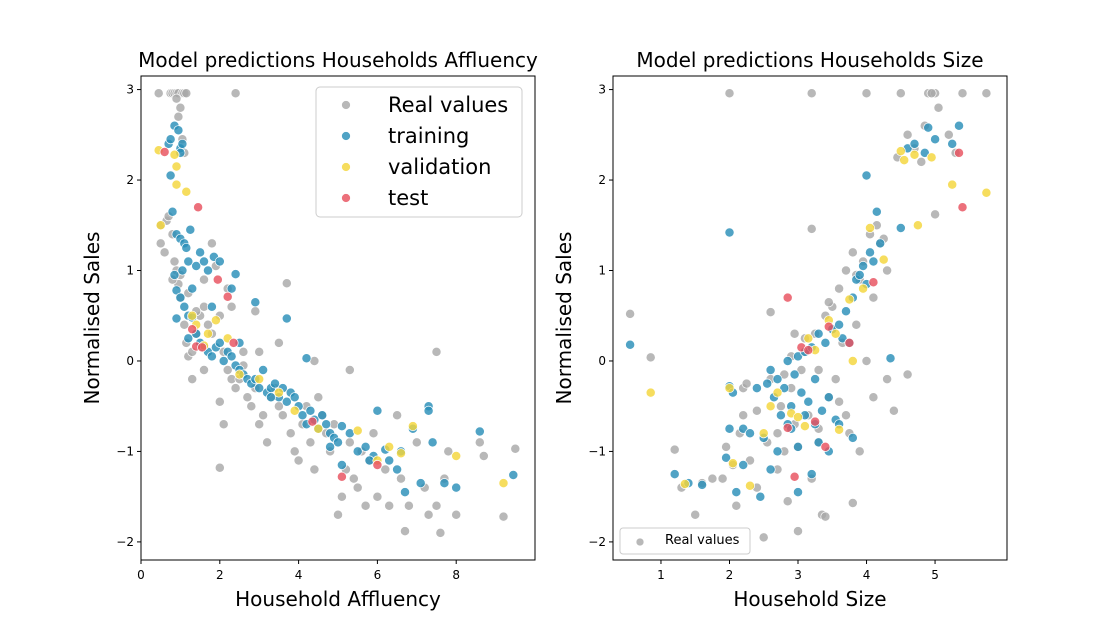 The image size is (1120, 630). I want to click on y-tick-label: 0, so click(130, 361).